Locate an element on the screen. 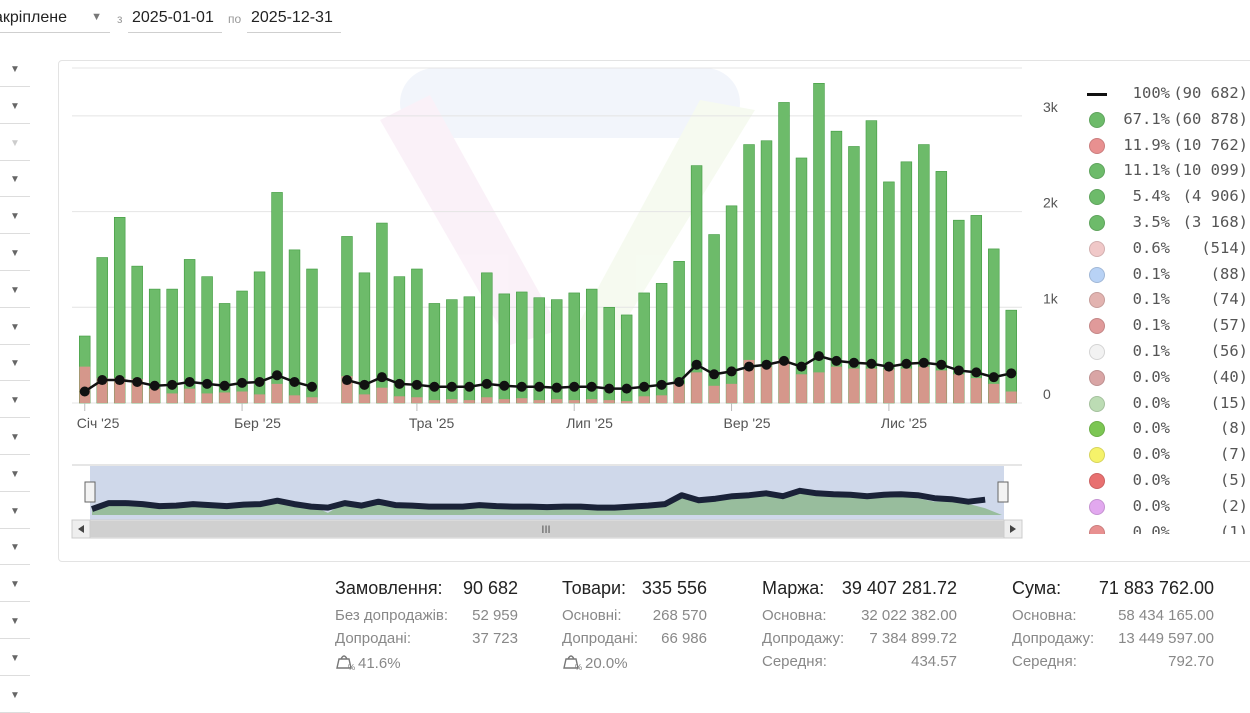 This screenshot has width=1250, height=713. stat-label: Середня: is located at coordinates (1044, 661).